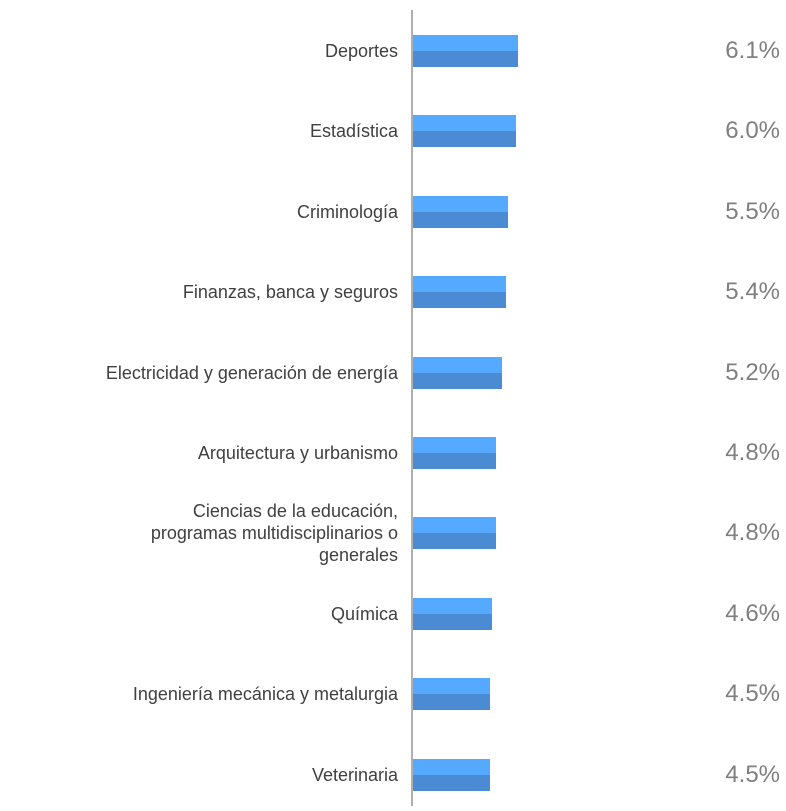  Describe the element at coordinates (752, 50) in the screenshot. I see `value-label: 6.1%` at that location.